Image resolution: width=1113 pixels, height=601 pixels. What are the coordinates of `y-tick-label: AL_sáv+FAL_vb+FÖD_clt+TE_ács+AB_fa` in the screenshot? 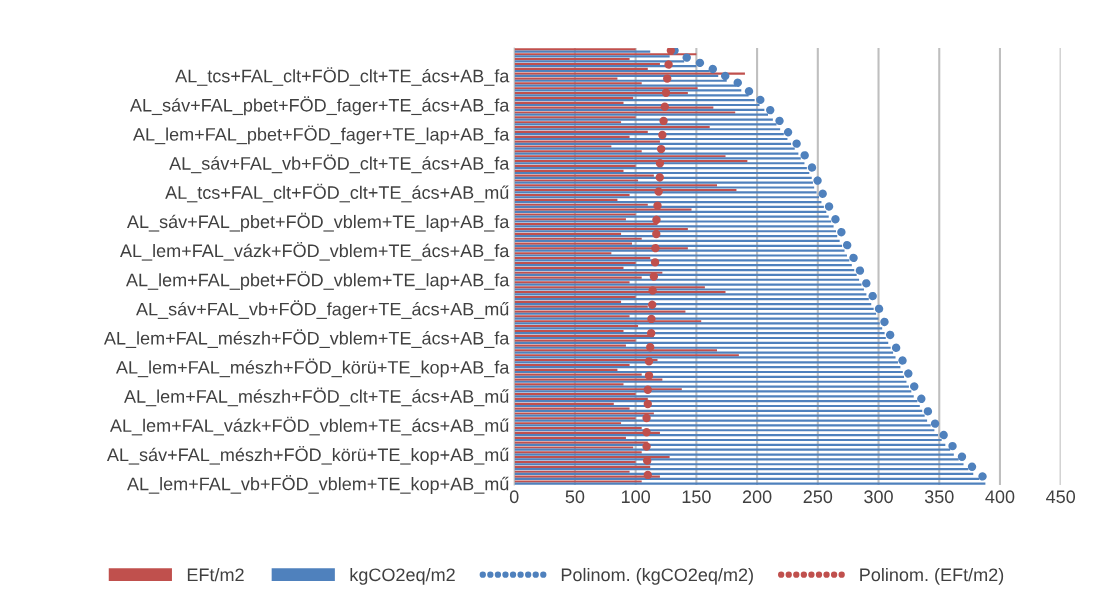 It's located at (339, 164).